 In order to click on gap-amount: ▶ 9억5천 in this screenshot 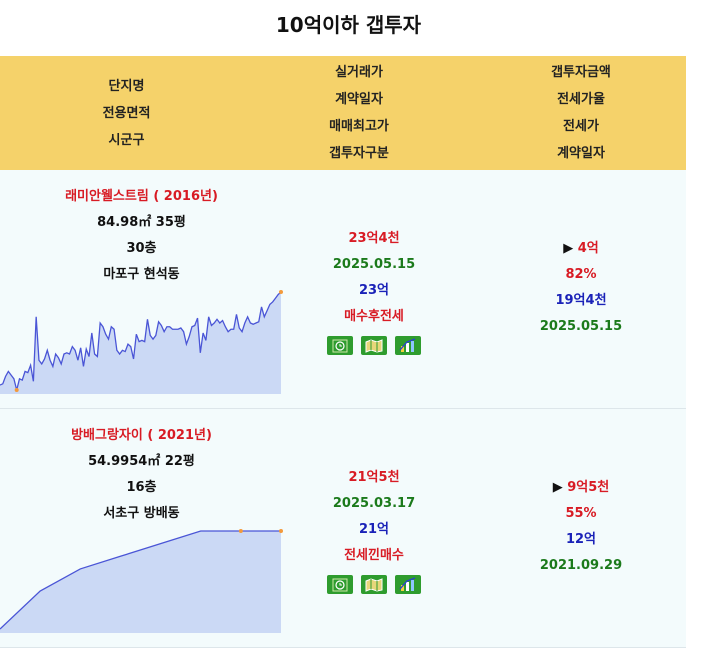, I will do `click(581, 487)`.